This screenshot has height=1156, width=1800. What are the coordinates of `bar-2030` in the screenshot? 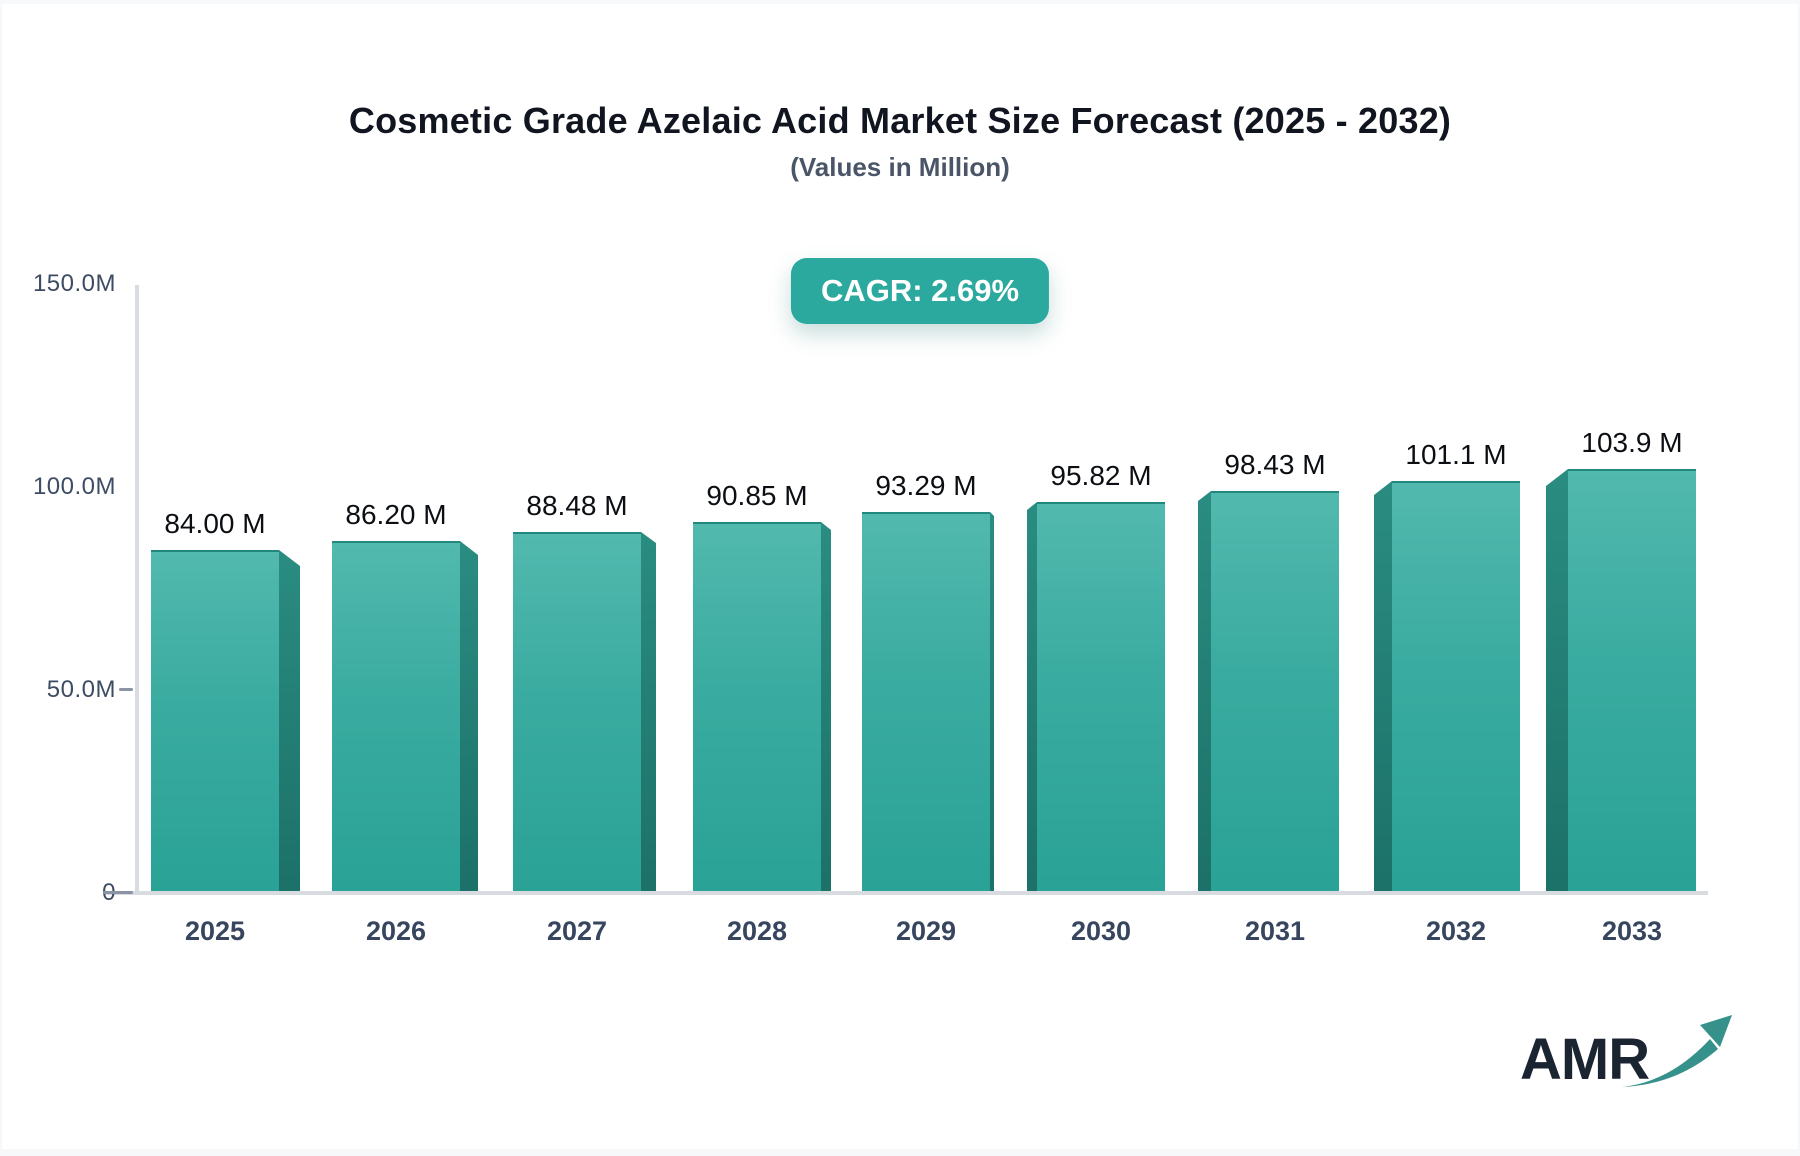 It's located at (1101, 696).